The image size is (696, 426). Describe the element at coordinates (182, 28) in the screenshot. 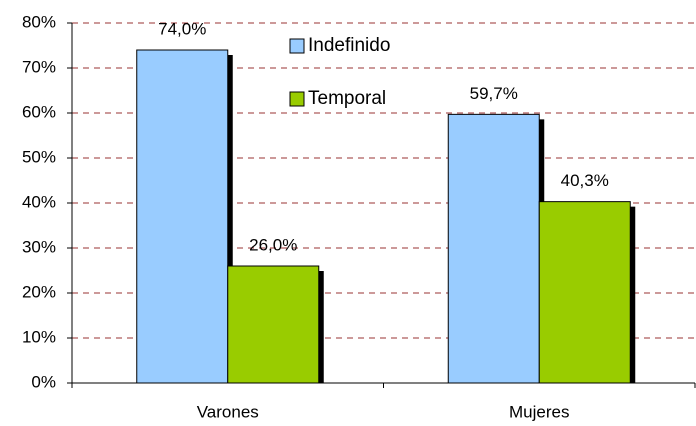

I see `value-label: 74,0%` at that location.